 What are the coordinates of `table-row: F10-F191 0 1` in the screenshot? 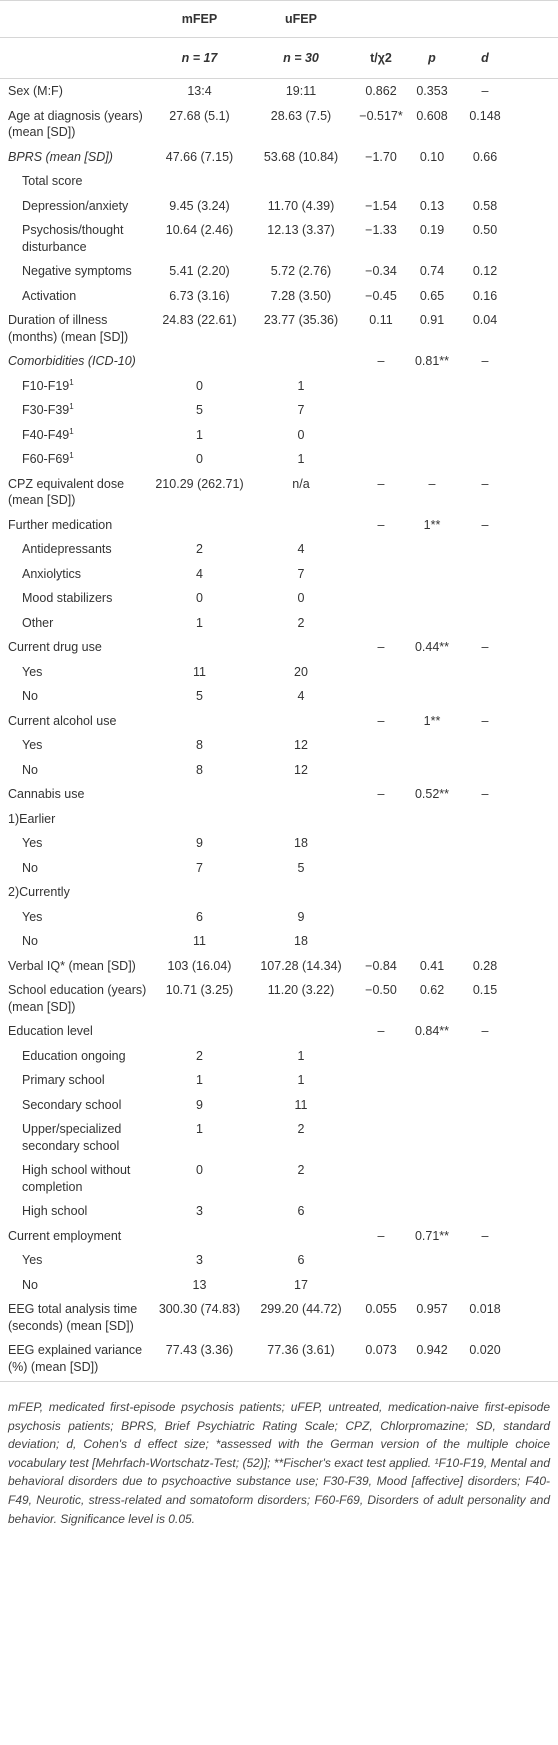 It's located at (279, 386).